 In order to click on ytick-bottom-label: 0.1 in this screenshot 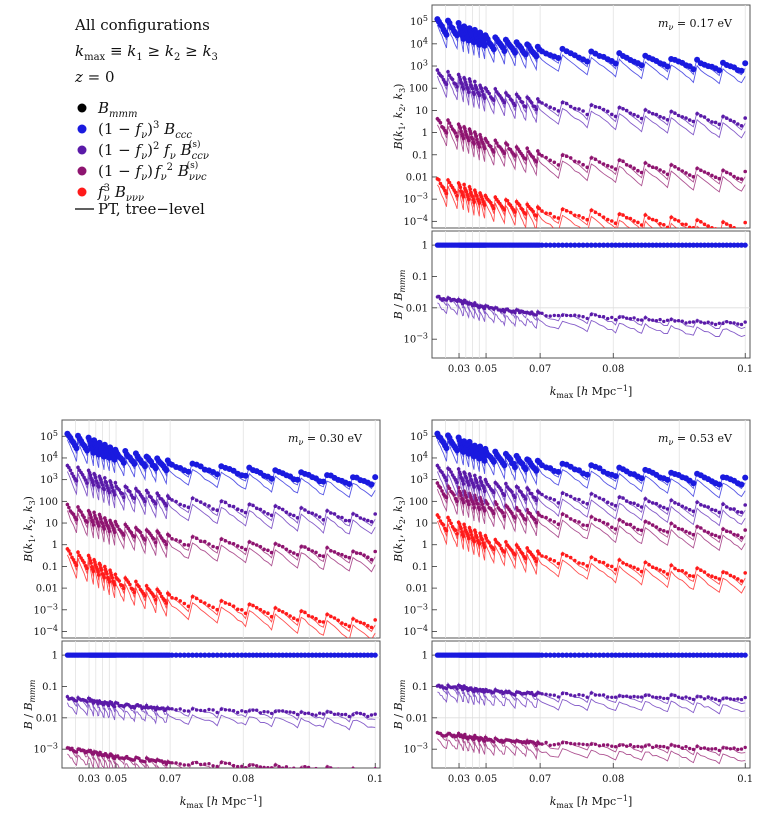, I will do `click(420, 687)`.